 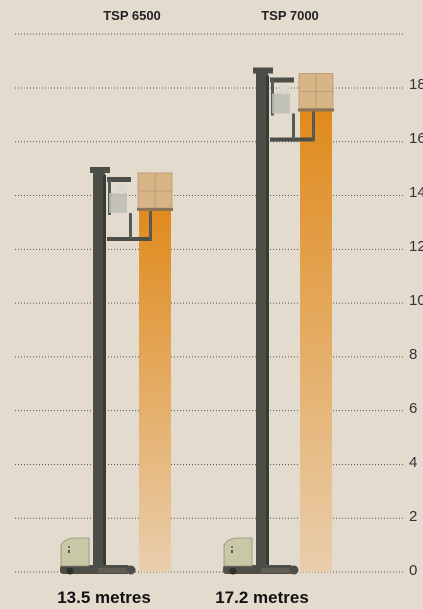 I want to click on y-tick-16: 16, so click(x=416, y=138).